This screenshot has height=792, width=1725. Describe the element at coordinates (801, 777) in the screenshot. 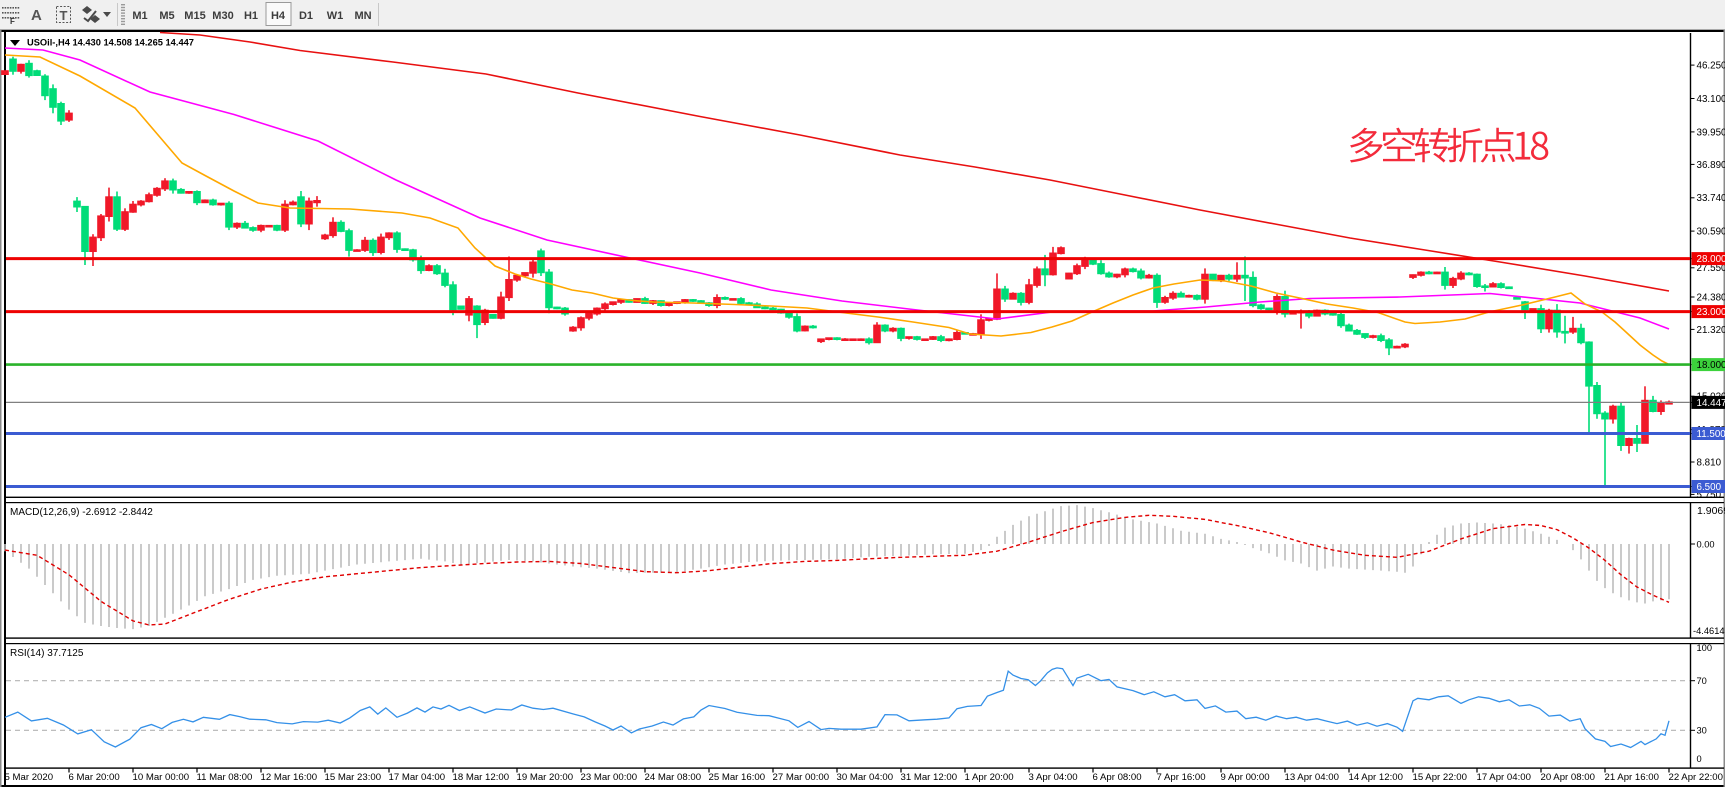

I see `svg-text: 27 Mar 00:00` at that location.